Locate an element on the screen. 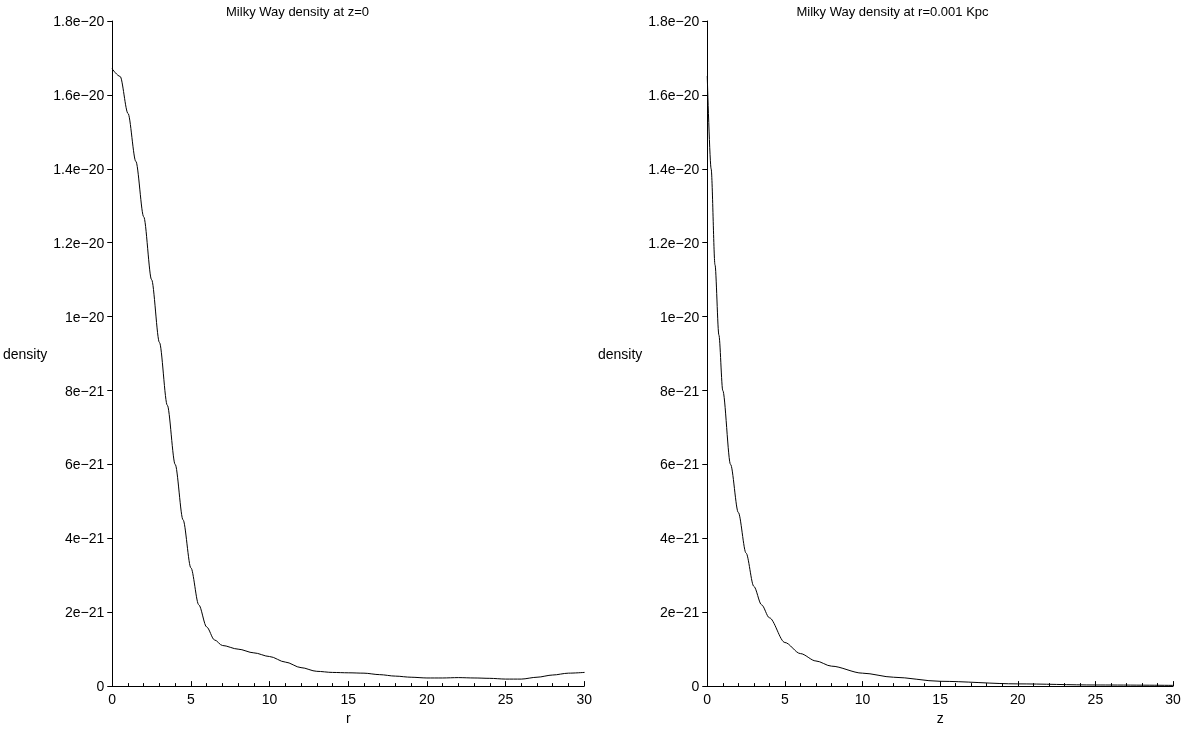 Image resolution: width=1190 pixels, height=730 pixels. chart-title: Milky Way density at r=0.001 Kpc is located at coordinates (893, 11).